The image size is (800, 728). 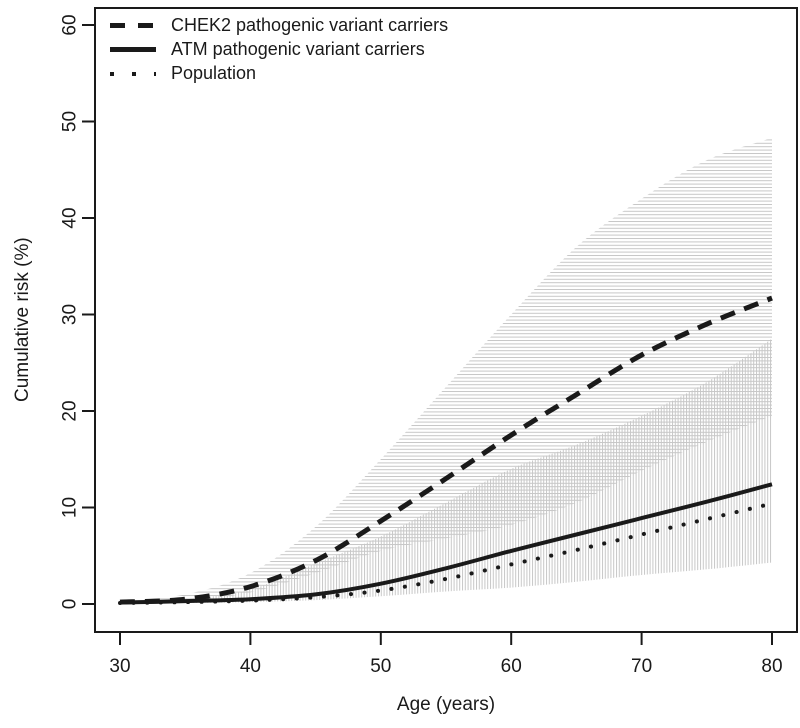 What do you see at coordinates (70, 121) in the screenshot?
I see `y-tick-label: 50` at bounding box center [70, 121].